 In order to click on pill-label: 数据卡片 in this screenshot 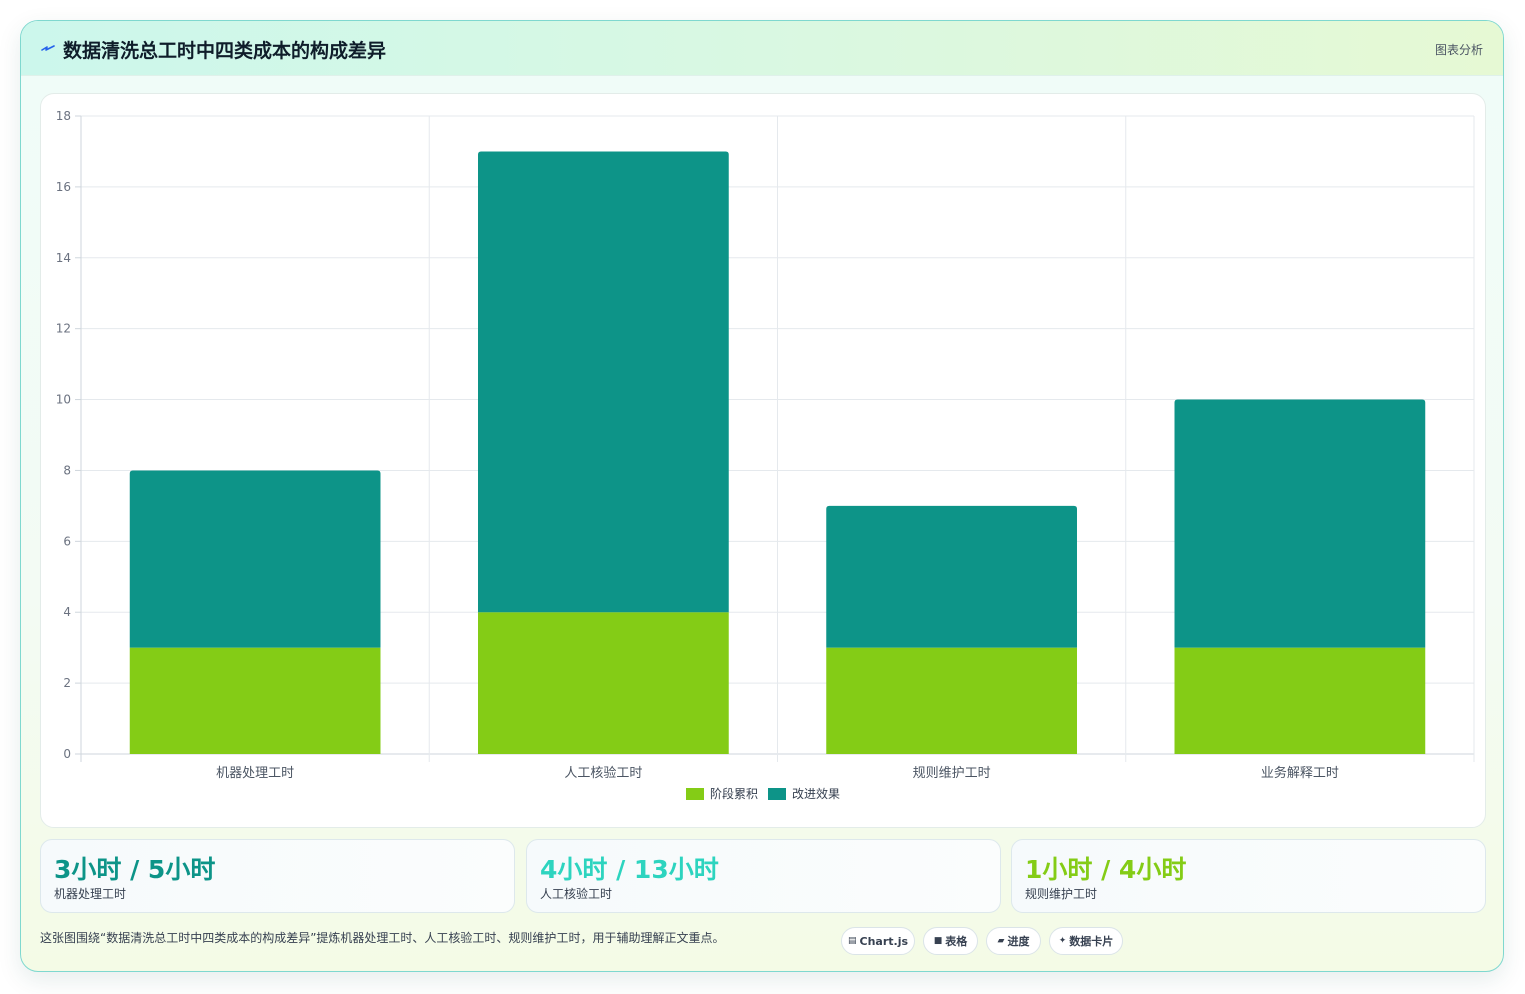, I will do `click(1091, 941)`.